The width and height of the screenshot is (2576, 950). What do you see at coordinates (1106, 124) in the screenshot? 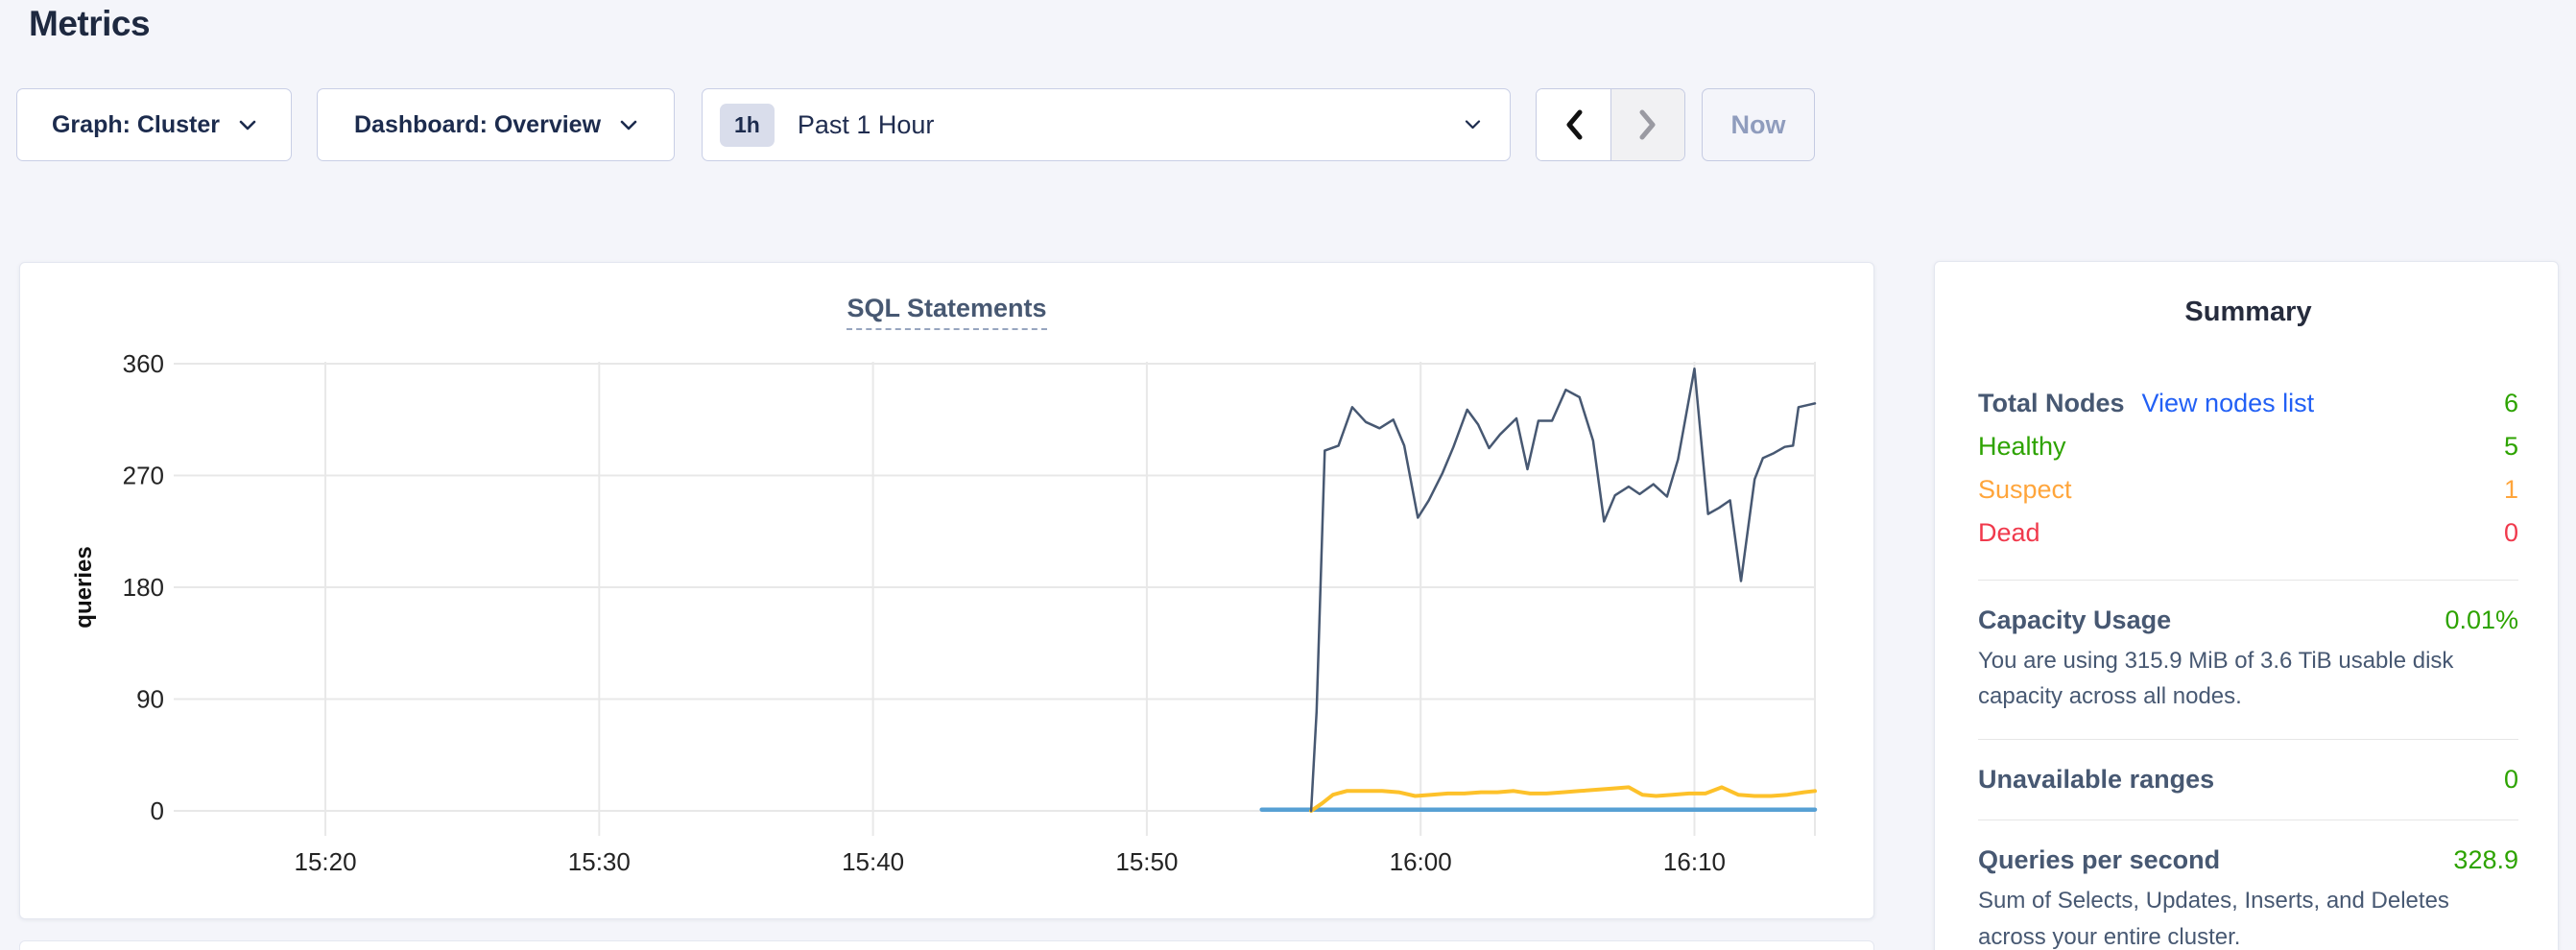
I see `time-range-dropdown: 1h Past 1 Hour` at bounding box center [1106, 124].